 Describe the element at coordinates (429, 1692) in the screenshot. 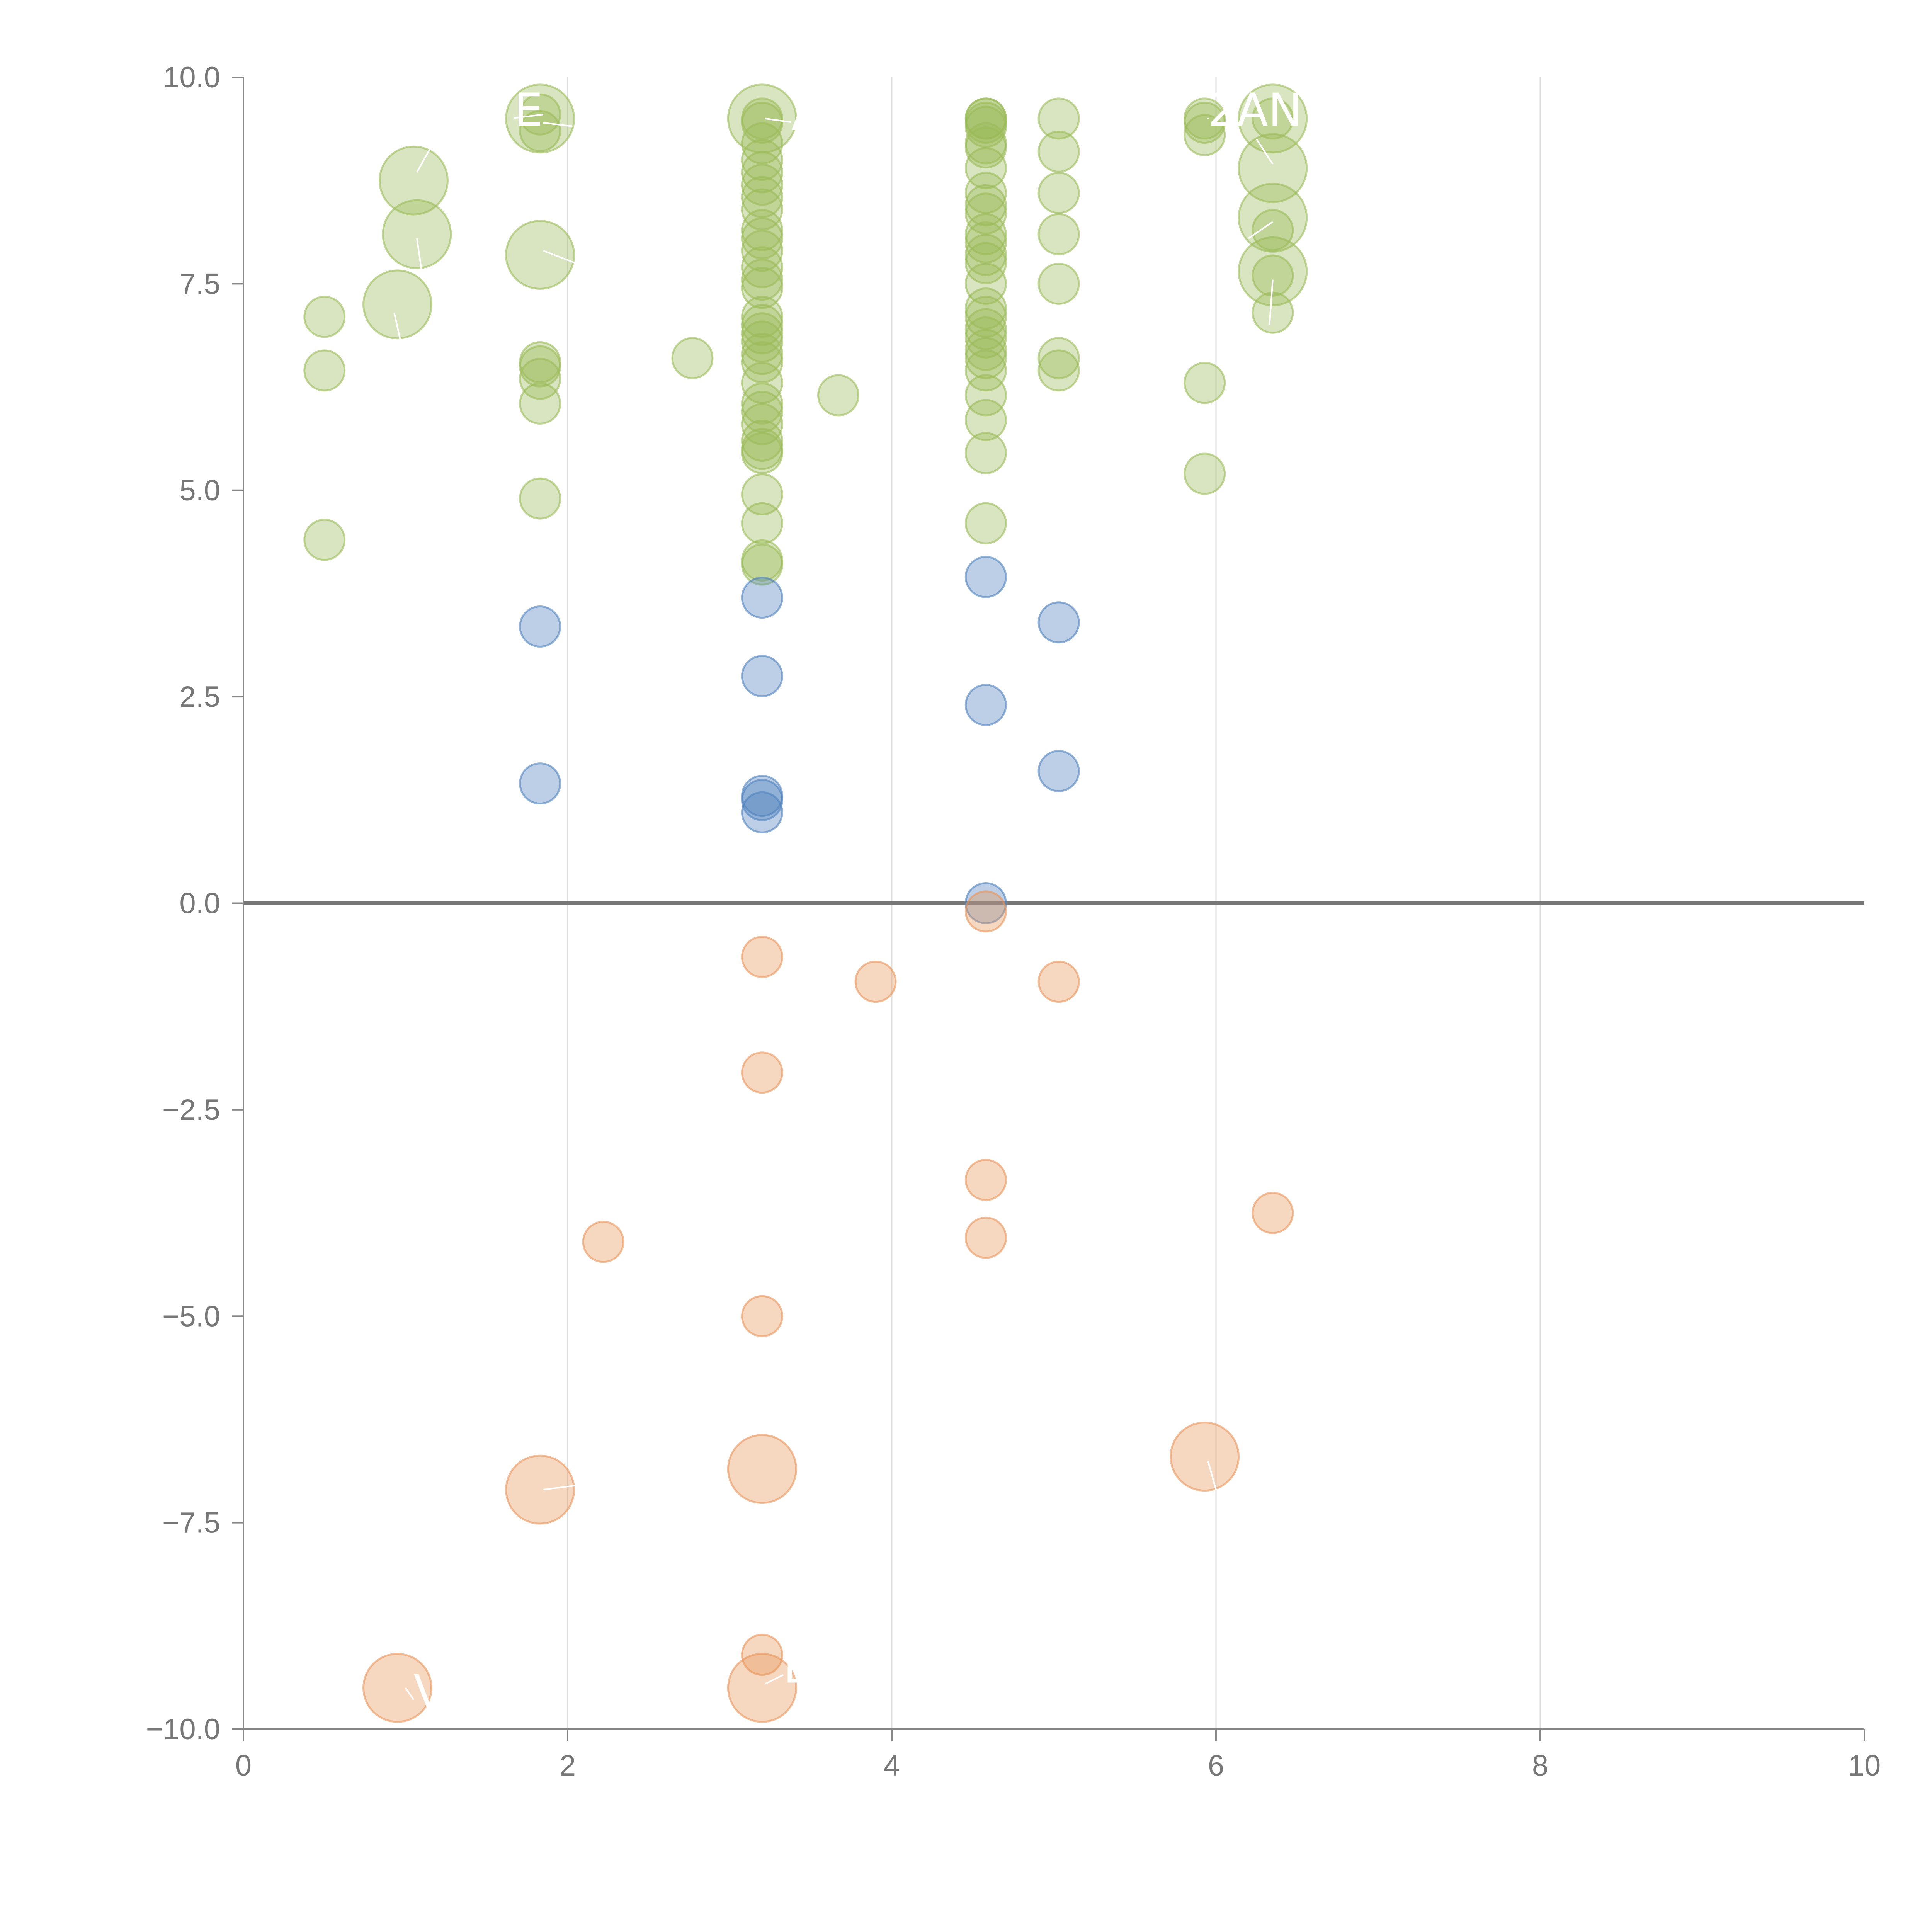

I see `annotation-label: V` at that location.